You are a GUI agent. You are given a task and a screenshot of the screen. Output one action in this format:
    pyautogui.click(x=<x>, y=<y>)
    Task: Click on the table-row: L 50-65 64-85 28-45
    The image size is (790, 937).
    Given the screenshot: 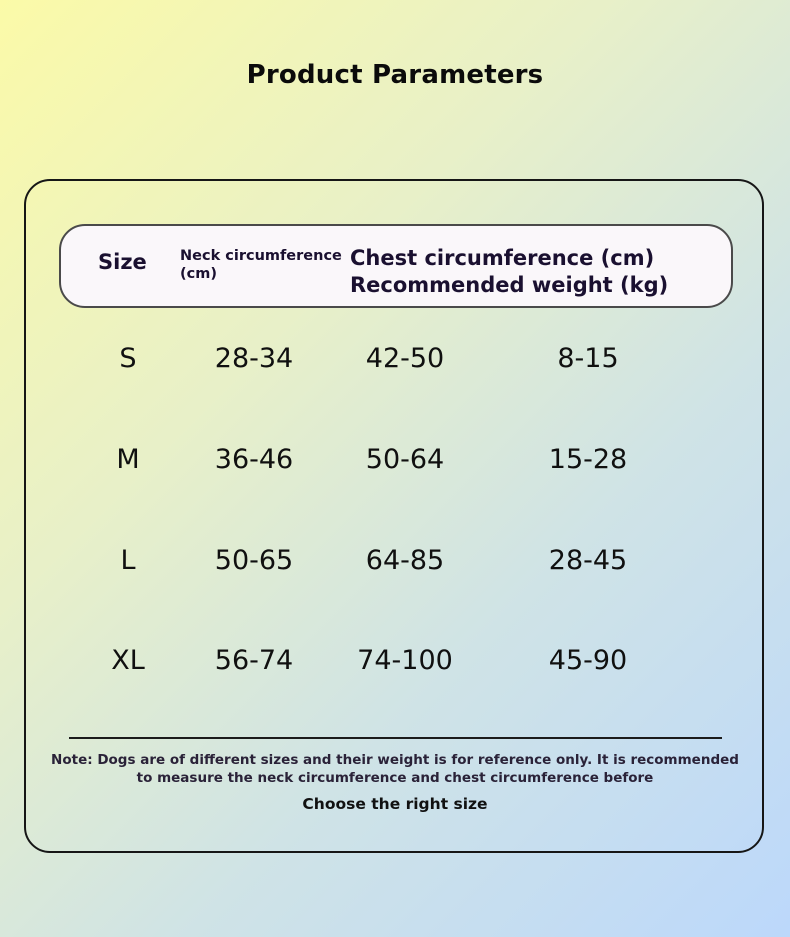 What is the action you would take?
    pyautogui.click(x=395, y=565)
    